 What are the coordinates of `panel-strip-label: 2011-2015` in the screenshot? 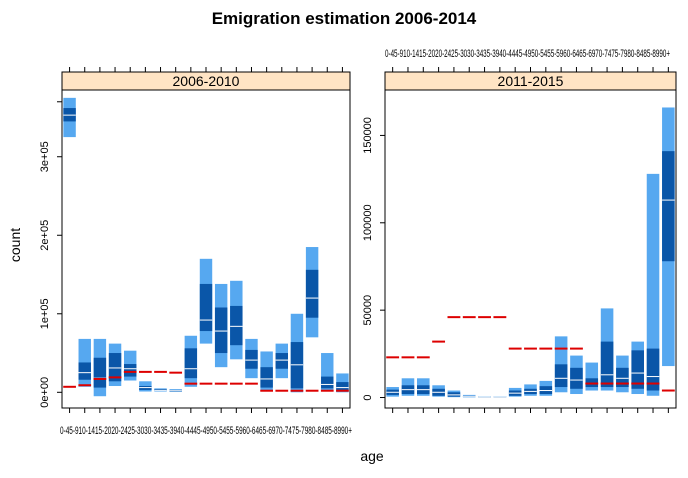 It's located at (531, 81).